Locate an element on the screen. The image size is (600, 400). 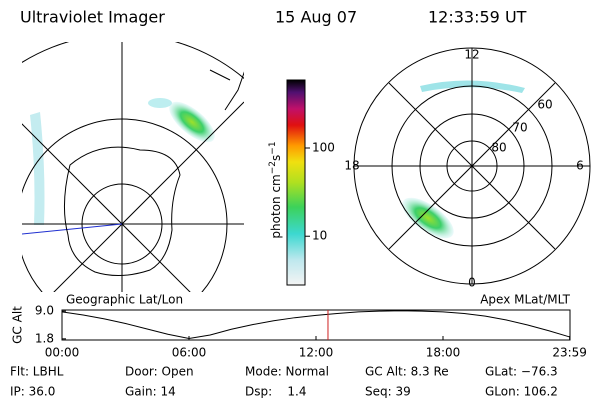
colorbar-tick-label: 100 is located at coordinates (323, 148).